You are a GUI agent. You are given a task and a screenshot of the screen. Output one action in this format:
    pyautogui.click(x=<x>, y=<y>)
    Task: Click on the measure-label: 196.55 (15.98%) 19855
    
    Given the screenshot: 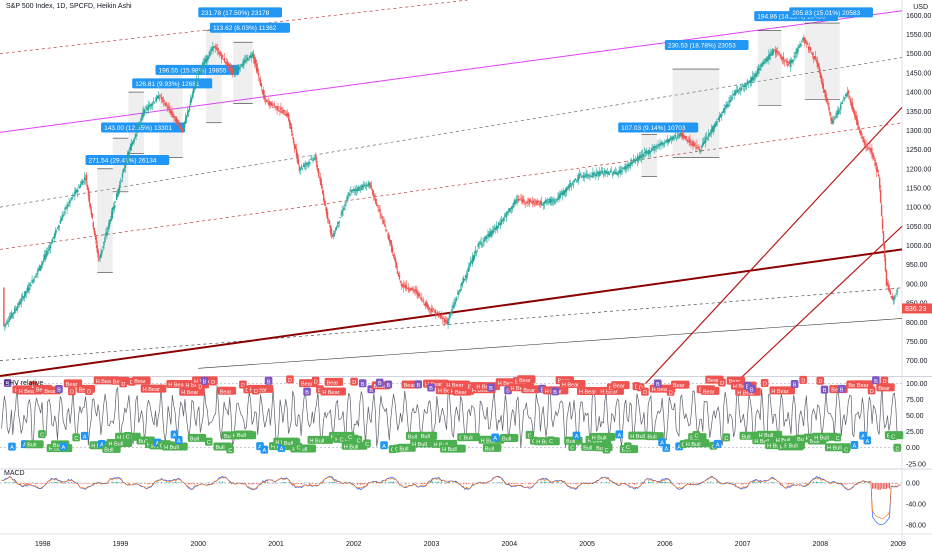 What is the action you would take?
    pyautogui.click(x=193, y=70)
    